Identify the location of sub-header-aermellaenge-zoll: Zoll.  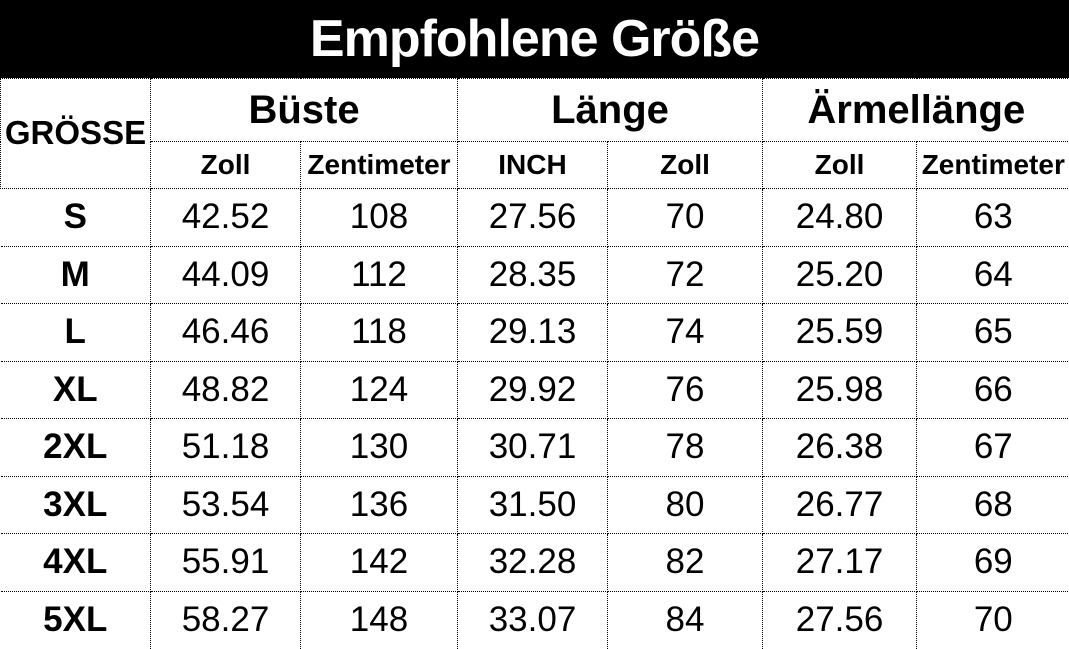
(840, 165).